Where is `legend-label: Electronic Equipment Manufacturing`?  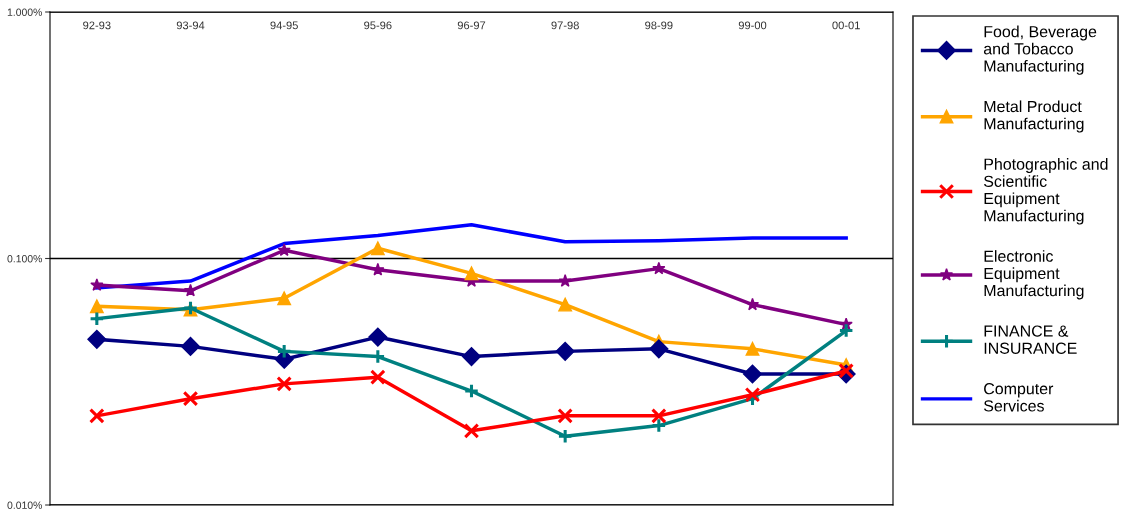
legend-label: Electronic Equipment Manufacturing is located at coordinates (1034, 275).